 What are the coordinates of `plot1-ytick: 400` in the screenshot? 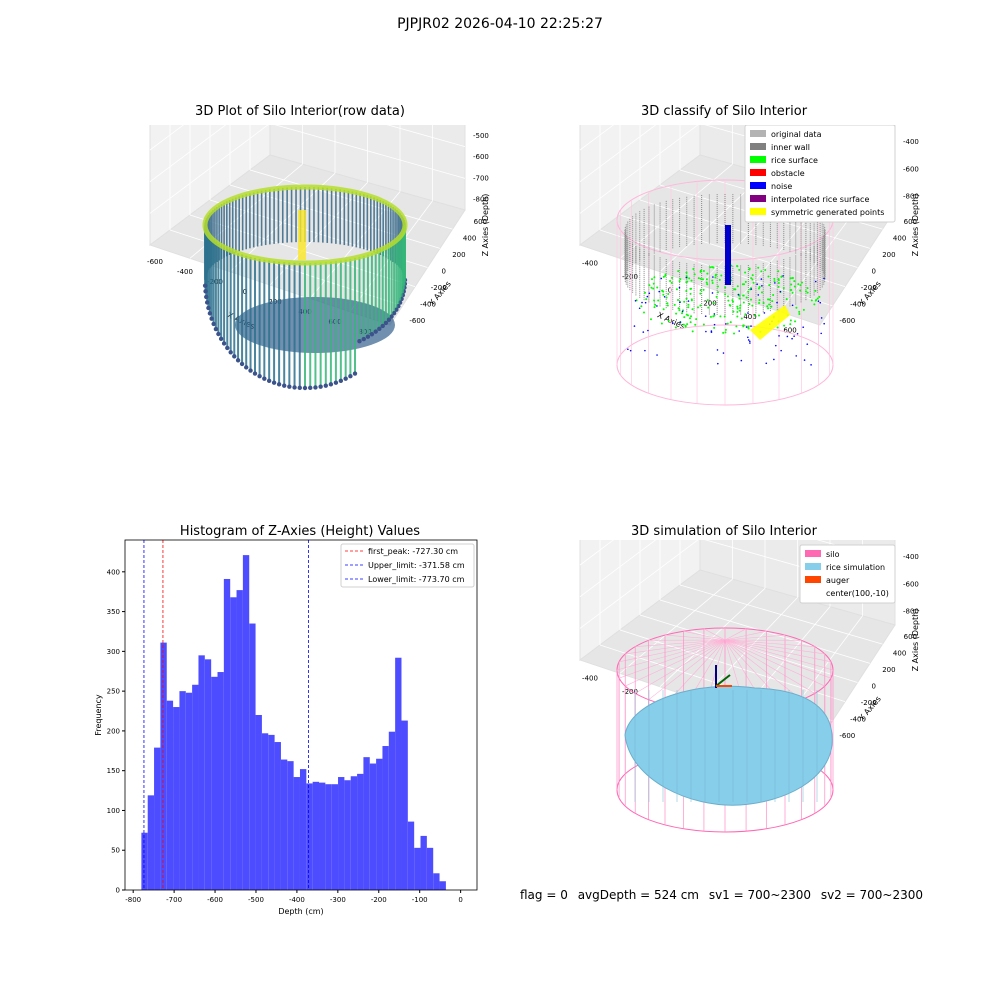 It's located at (469, 239).